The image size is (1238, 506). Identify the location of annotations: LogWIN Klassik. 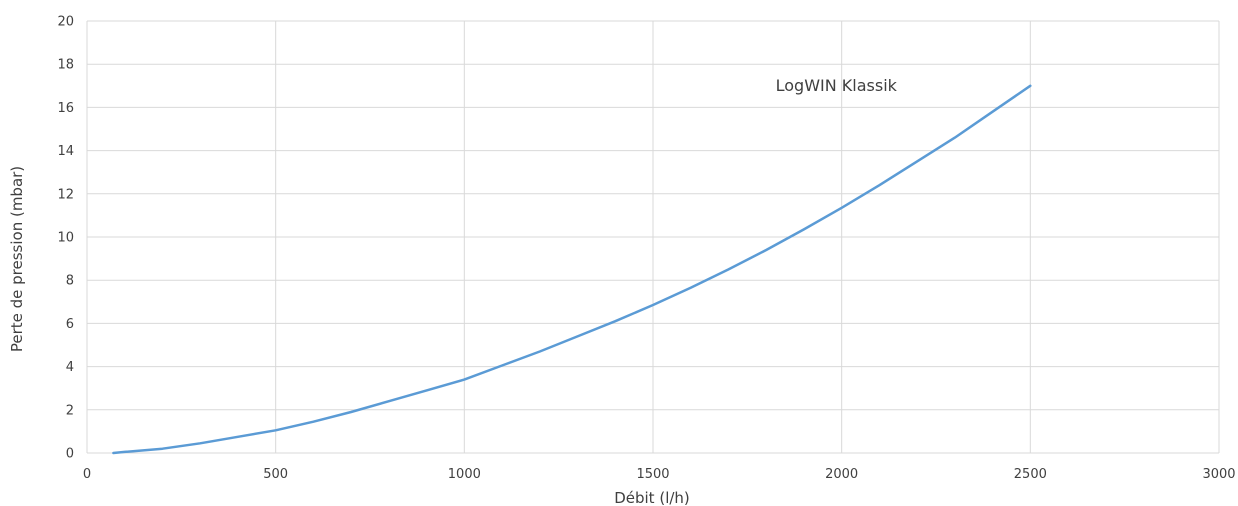
(837, 85).